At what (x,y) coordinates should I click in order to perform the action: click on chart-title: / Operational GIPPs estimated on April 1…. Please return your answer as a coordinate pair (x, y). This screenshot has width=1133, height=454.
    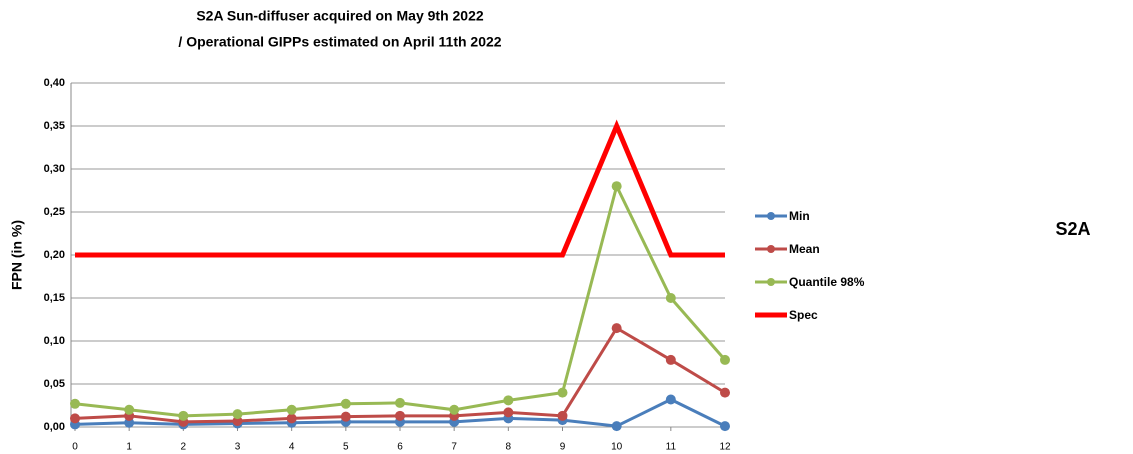
    Looking at the image, I should click on (339, 42).